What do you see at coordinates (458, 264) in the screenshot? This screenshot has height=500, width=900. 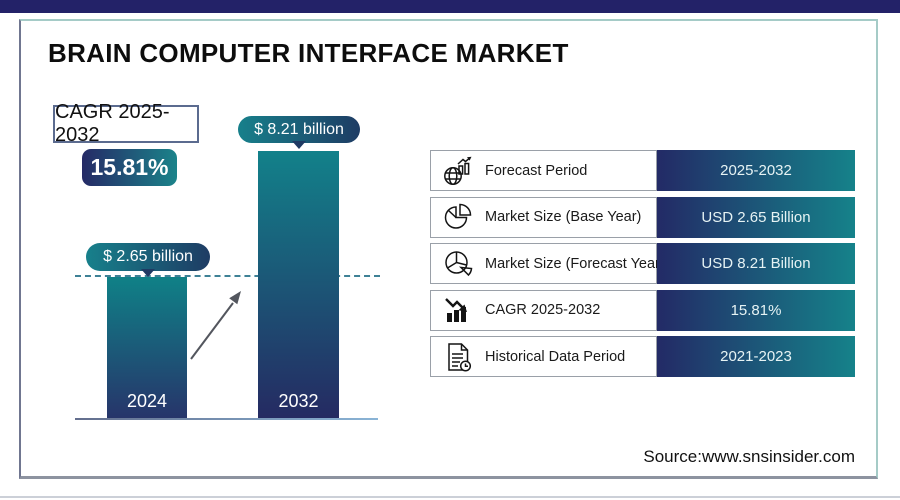 I see `pie-chart-exploded-icon` at bounding box center [458, 264].